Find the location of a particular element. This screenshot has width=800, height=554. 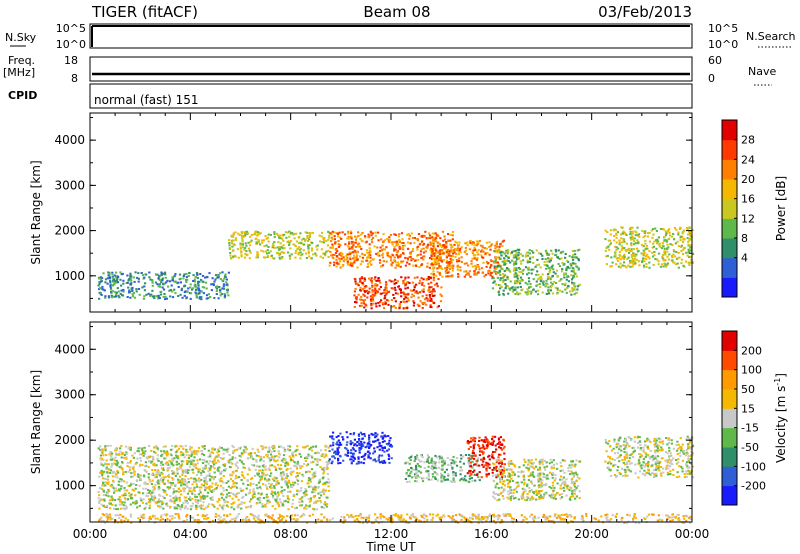

power-colorbar: 28 24 20 16 12 8 4 Power [dB] is located at coordinates (754, 208).